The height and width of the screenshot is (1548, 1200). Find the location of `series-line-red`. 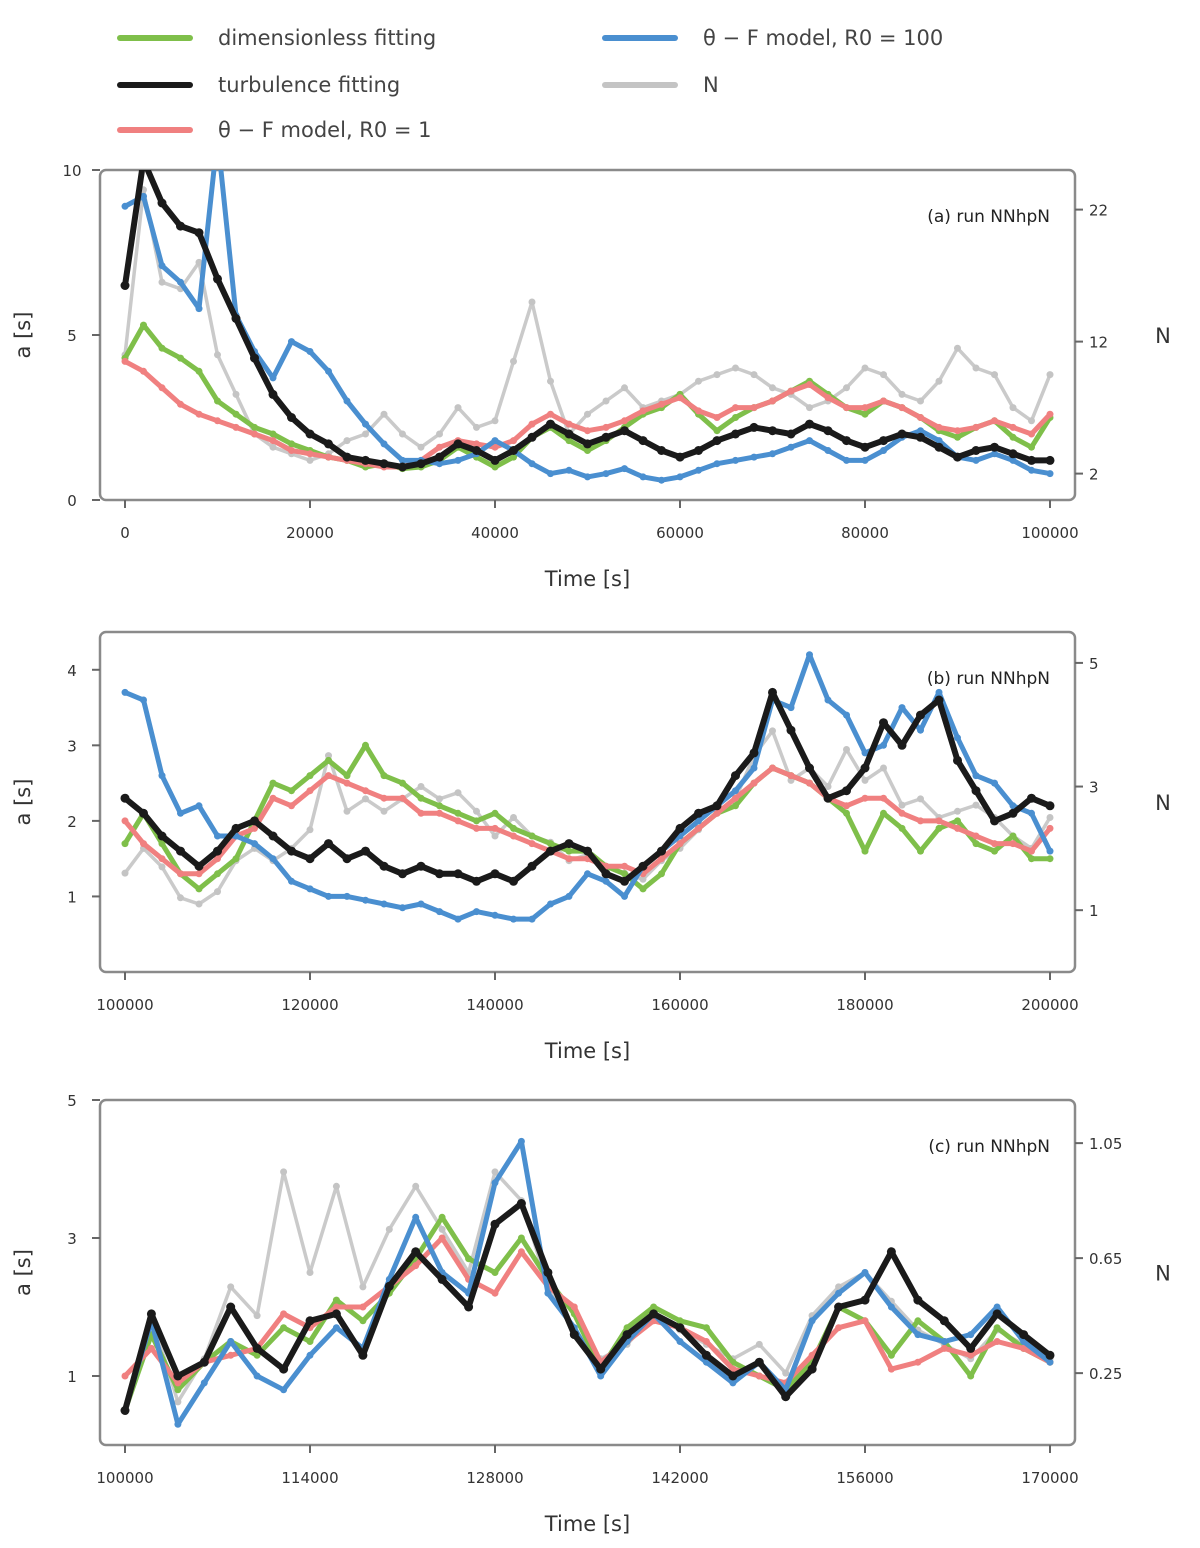

series-line-red is located at coordinates (587, 1310).